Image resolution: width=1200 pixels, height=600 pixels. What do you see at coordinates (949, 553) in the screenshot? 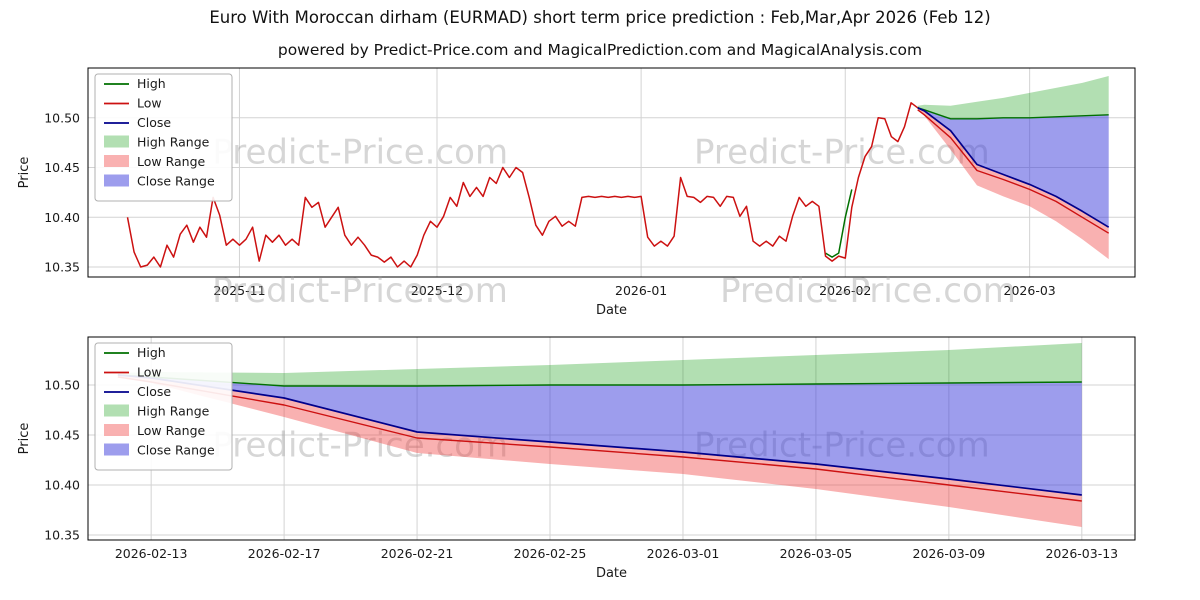
I see `x-tick-label: 2026-03-09` at bounding box center [949, 553].